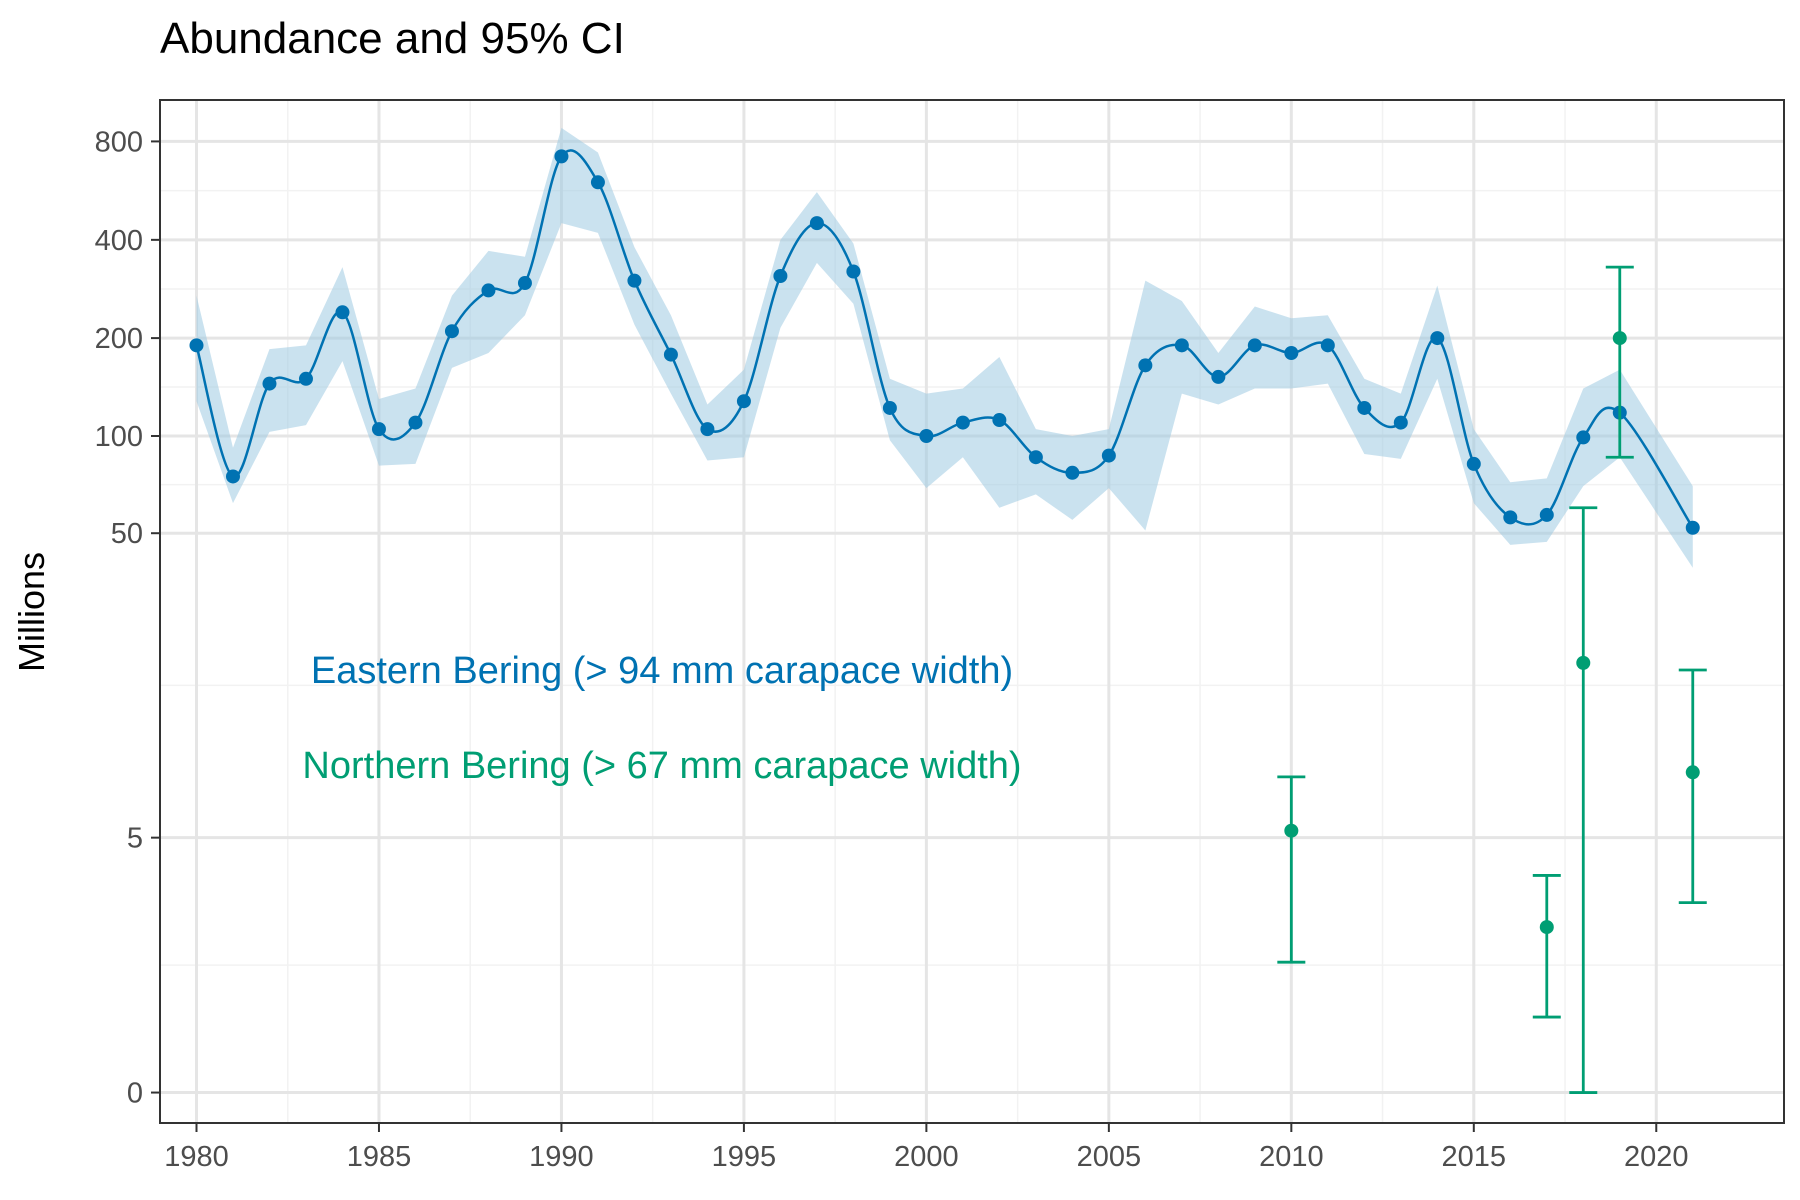 The width and height of the screenshot is (1800, 1200). Describe the element at coordinates (127, 534) in the screenshot. I see `y-tick-label: 50` at that location.